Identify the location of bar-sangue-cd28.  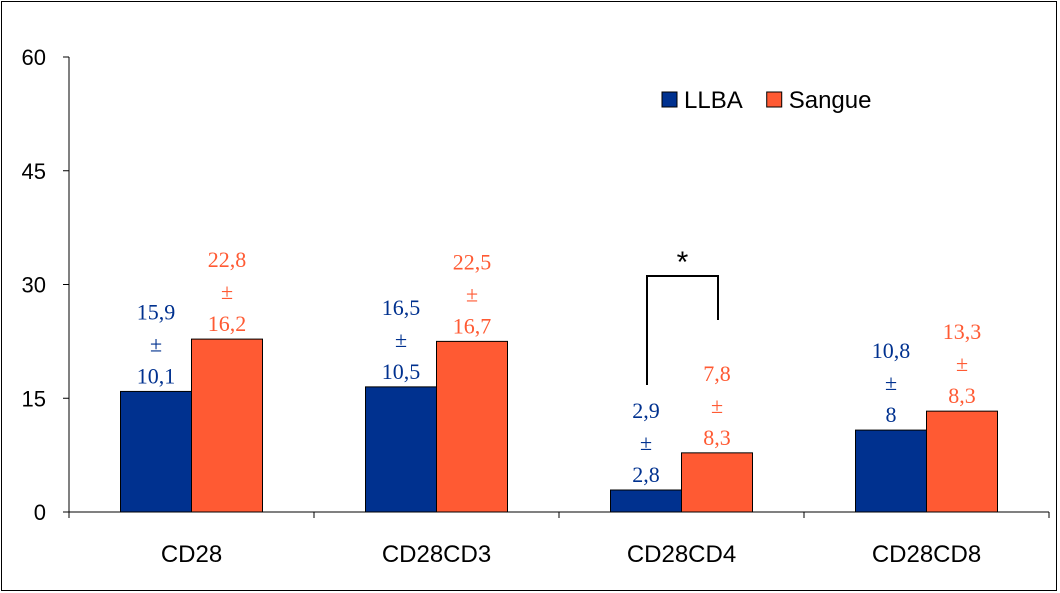
(227, 425).